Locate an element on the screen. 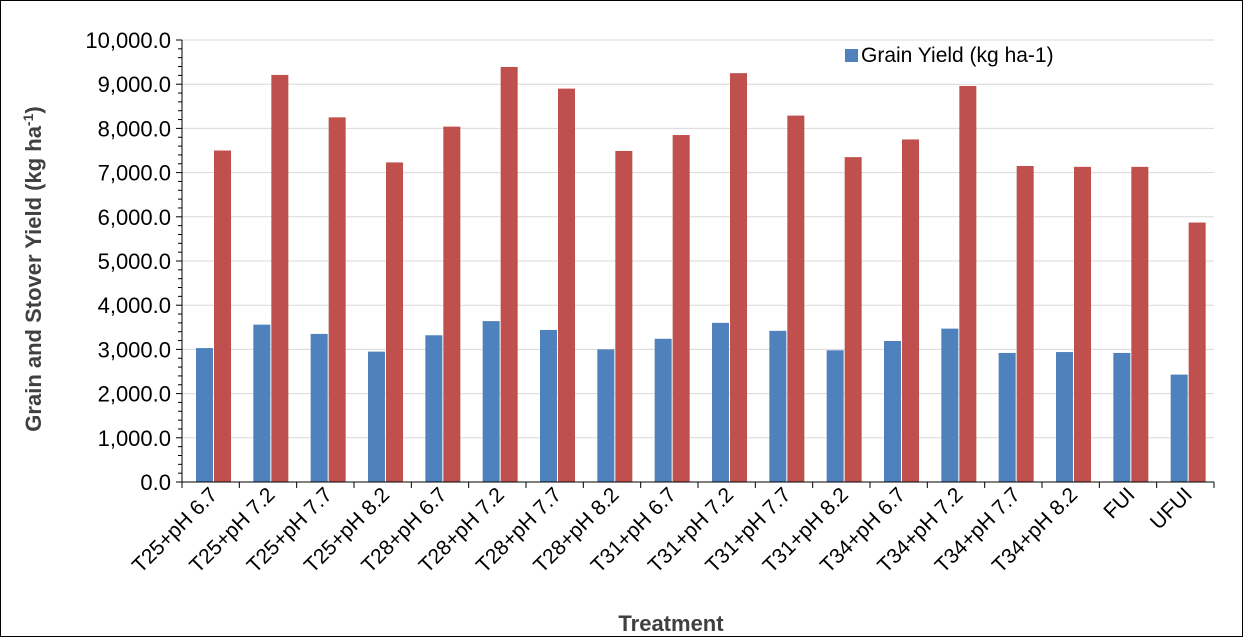 The image size is (1243, 637). y-axis-title-superscript: -1 is located at coordinates (28, 119).